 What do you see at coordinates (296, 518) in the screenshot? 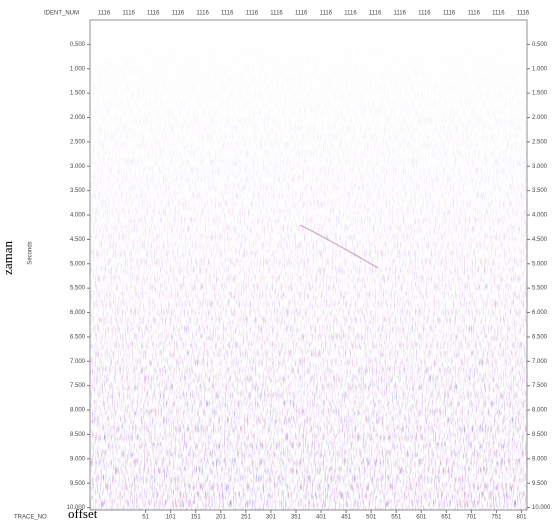
I see `x-tick-label: 351` at bounding box center [296, 518].